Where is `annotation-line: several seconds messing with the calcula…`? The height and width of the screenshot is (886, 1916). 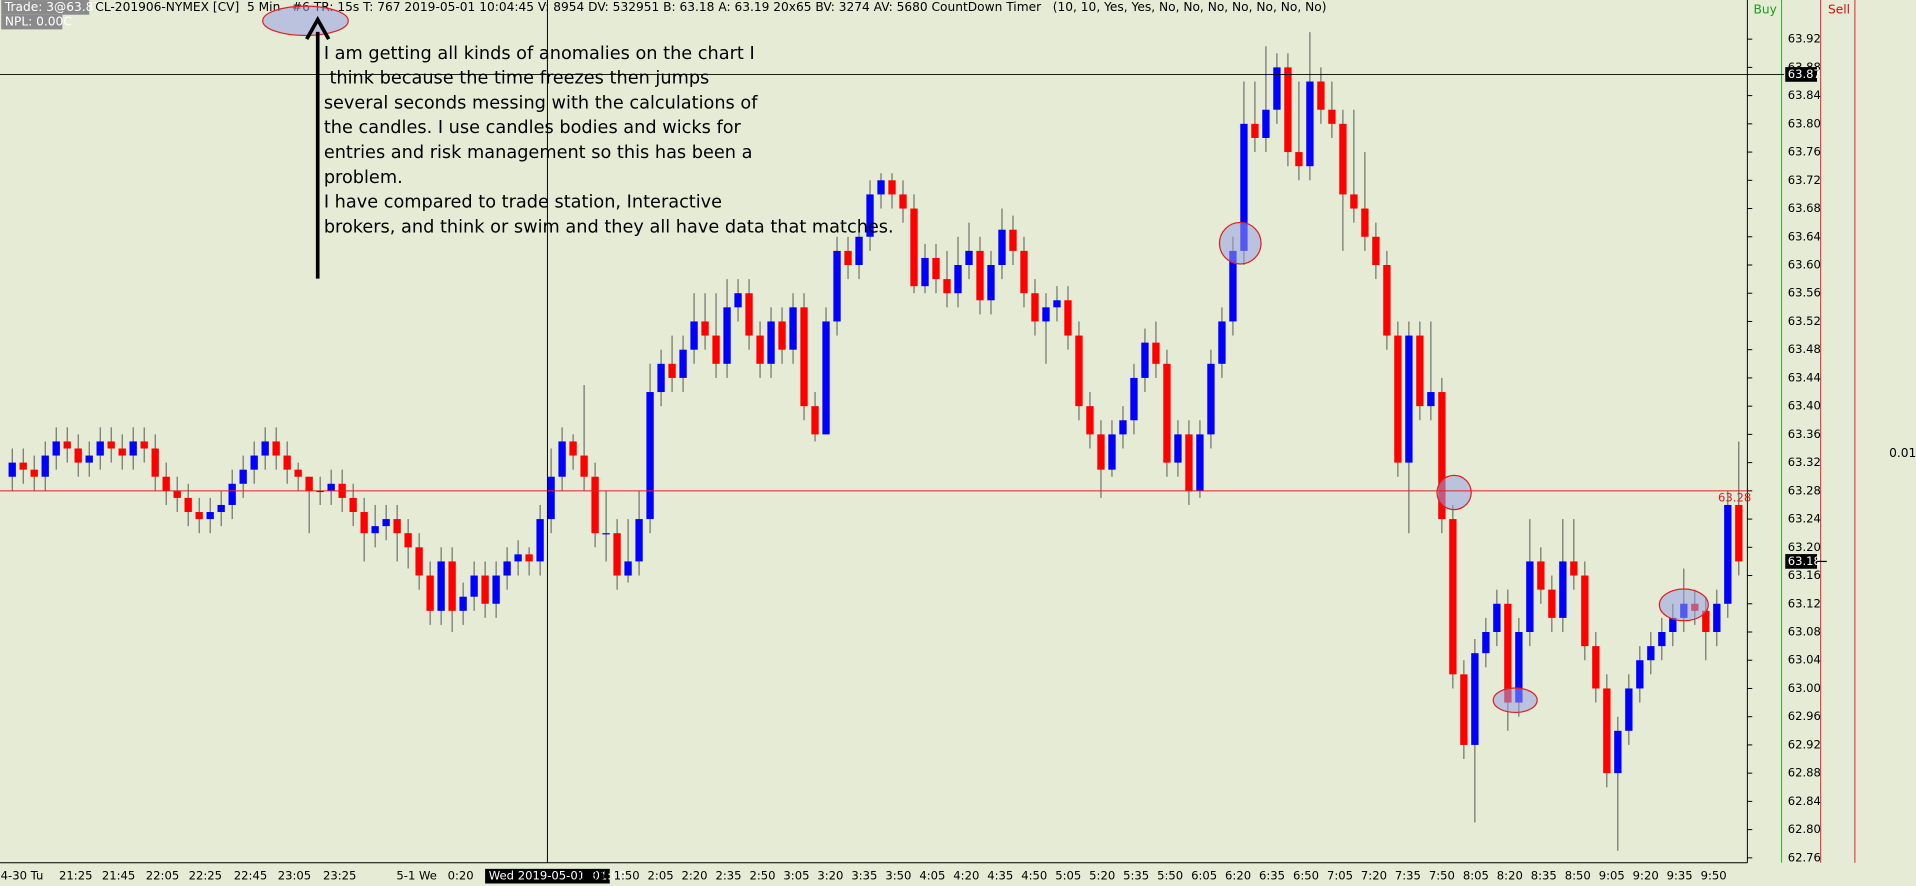
annotation-line: several seconds messing with the calcula… is located at coordinates (541, 103).